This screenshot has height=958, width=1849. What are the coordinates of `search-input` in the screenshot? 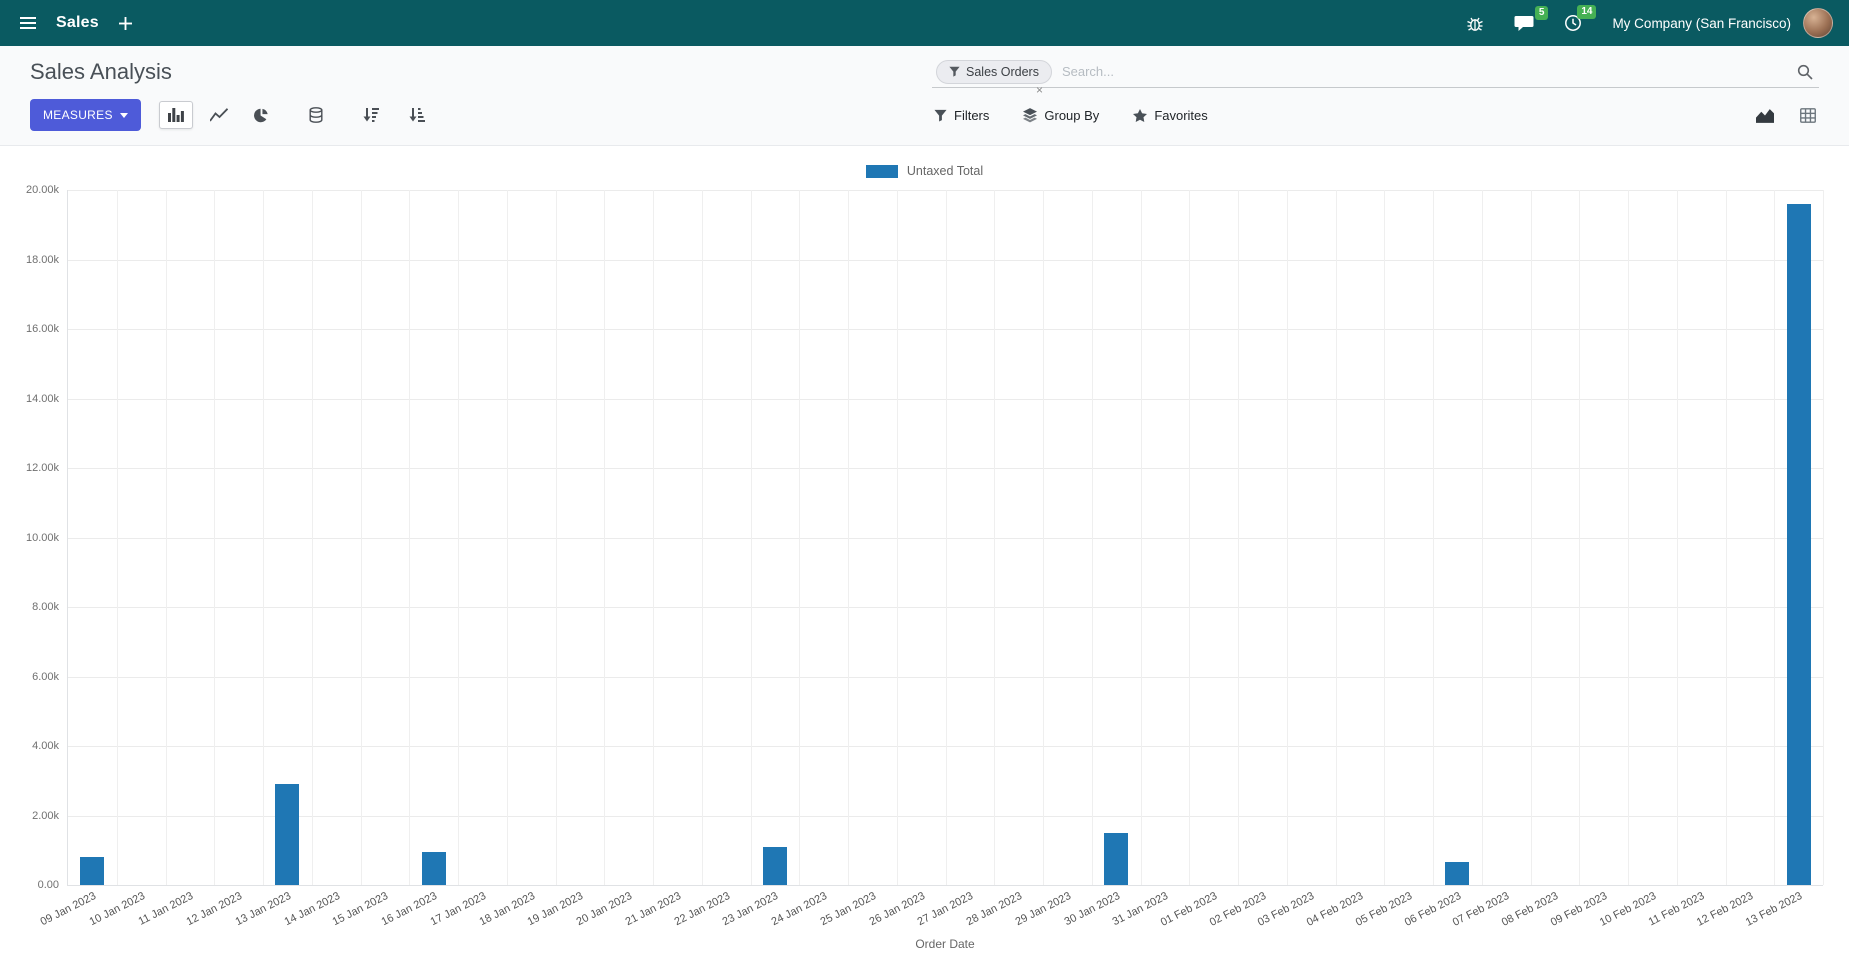 It's located at (1423, 71).